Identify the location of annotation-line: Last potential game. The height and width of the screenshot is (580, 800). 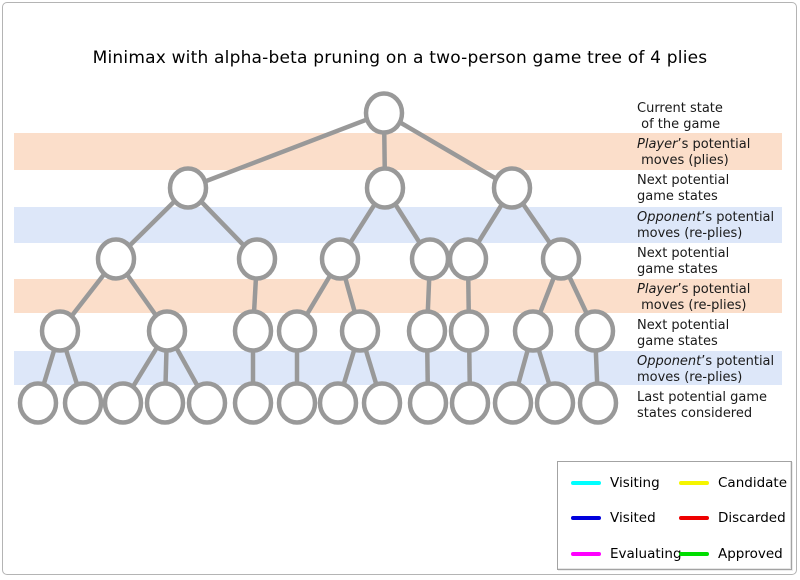
(702, 397).